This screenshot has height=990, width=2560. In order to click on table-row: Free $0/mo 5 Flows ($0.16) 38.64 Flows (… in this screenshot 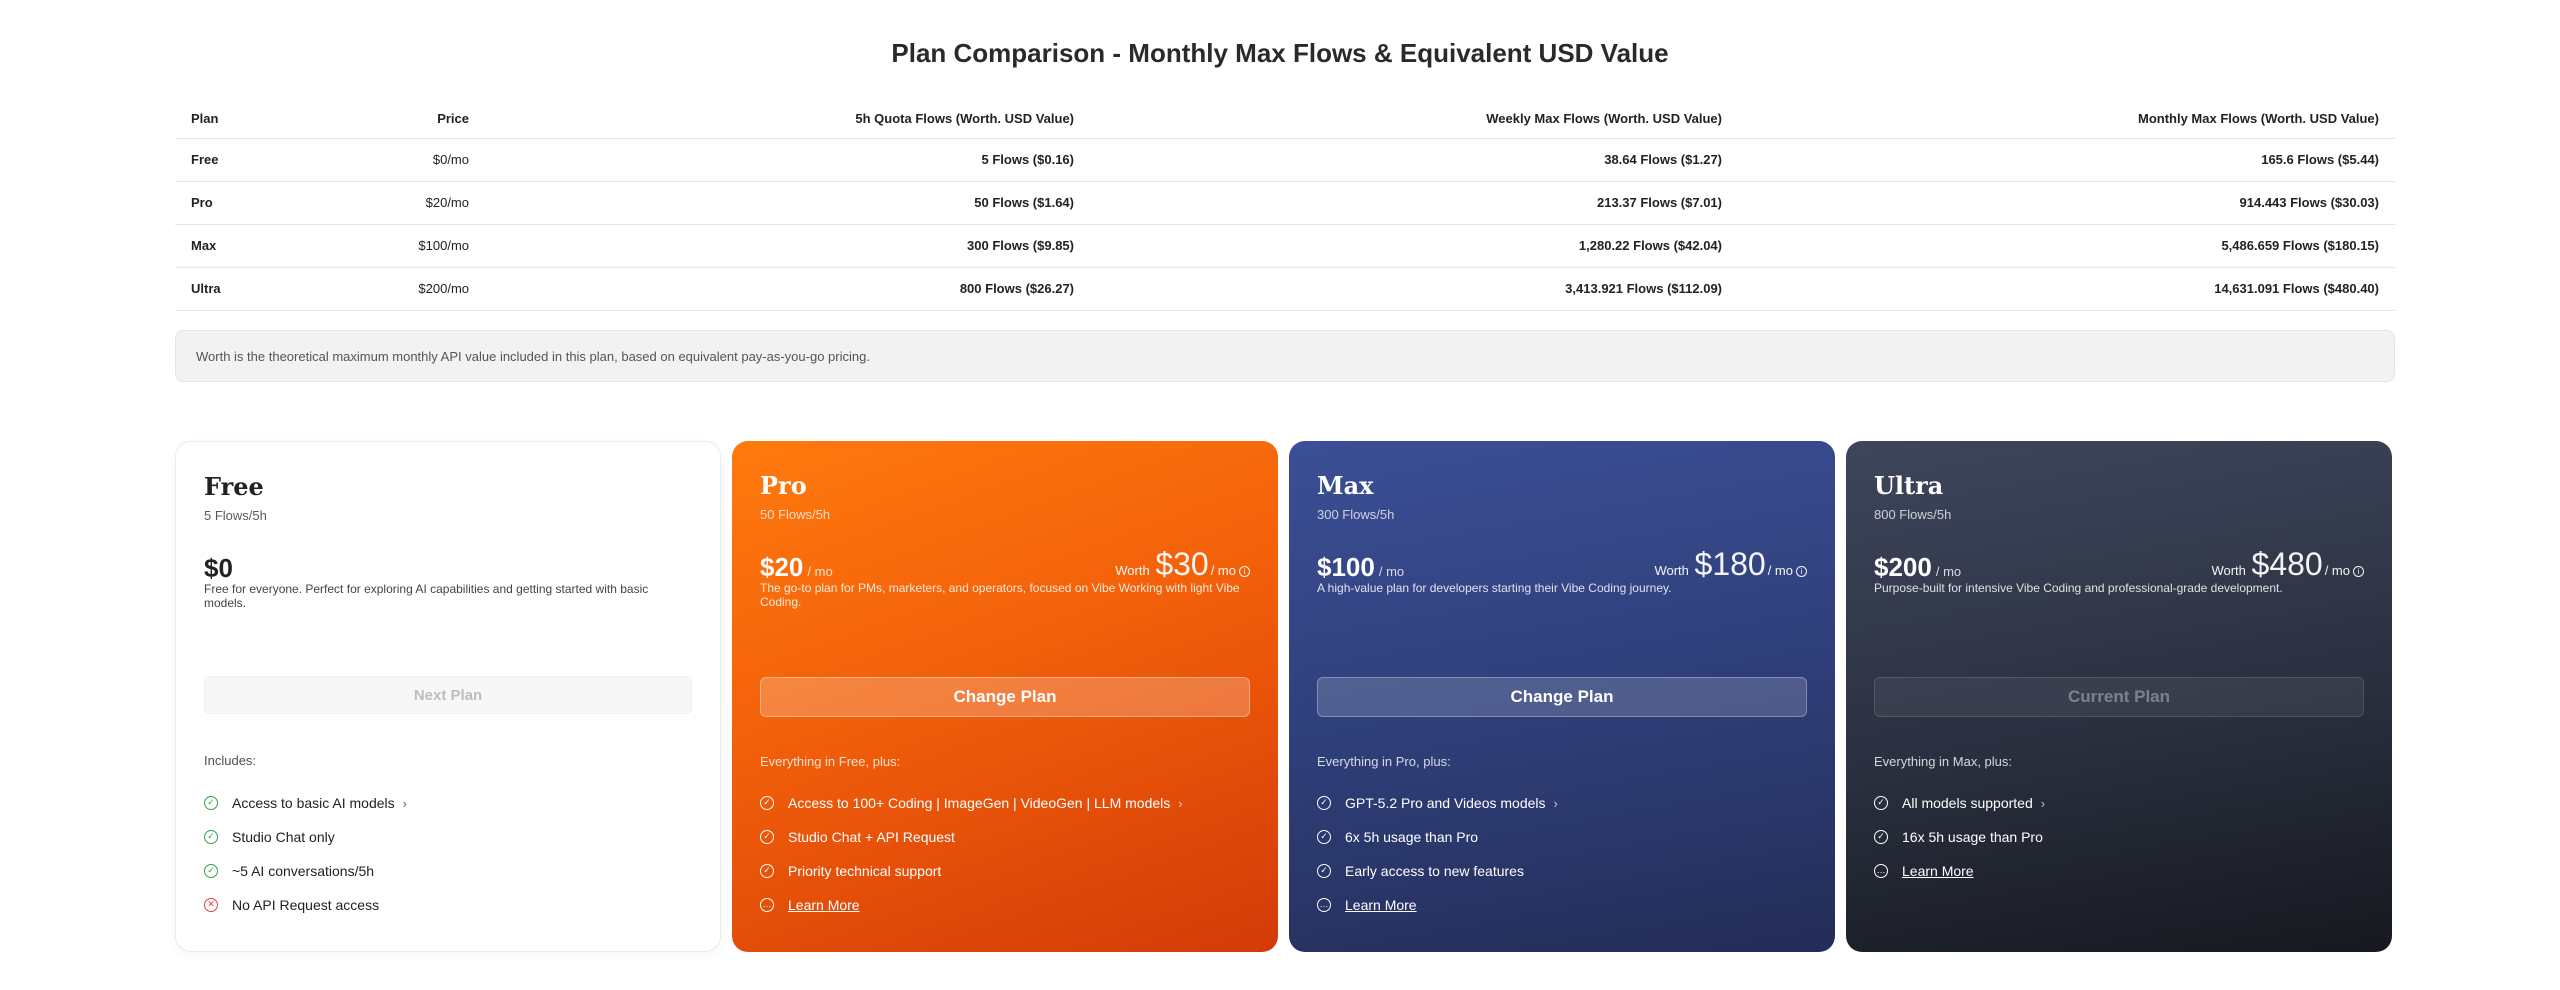, I will do `click(1285, 160)`.